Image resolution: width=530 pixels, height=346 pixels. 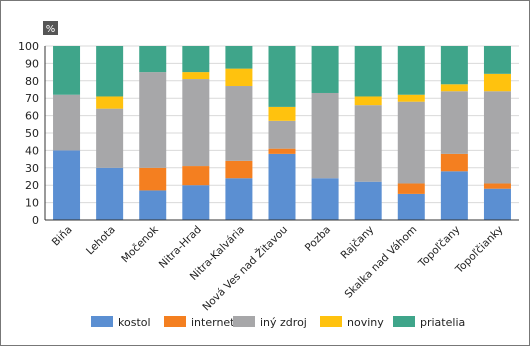 What do you see at coordinates (380, 262) in the screenshot?
I see `x-tick-label: Skalka nad Váhom` at bounding box center [380, 262].